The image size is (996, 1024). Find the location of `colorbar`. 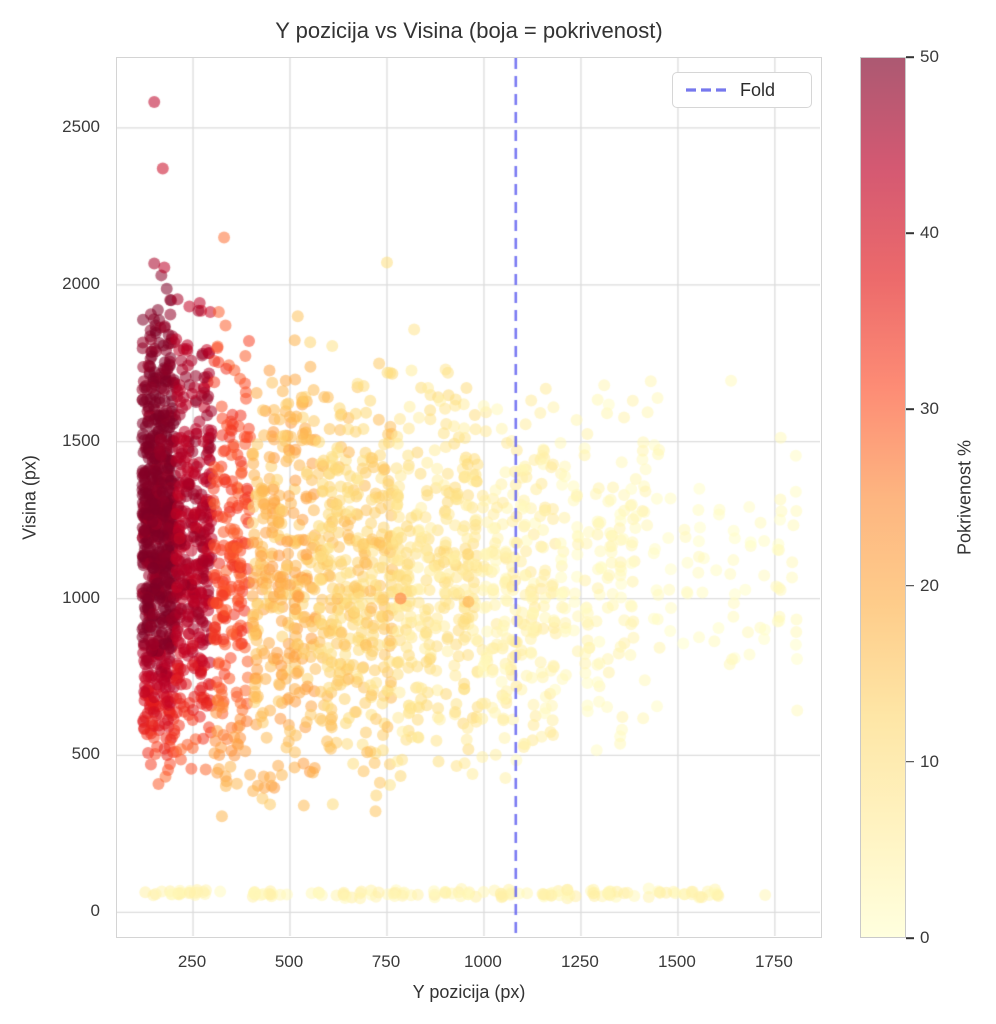

colorbar is located at coordinates (883, 497).